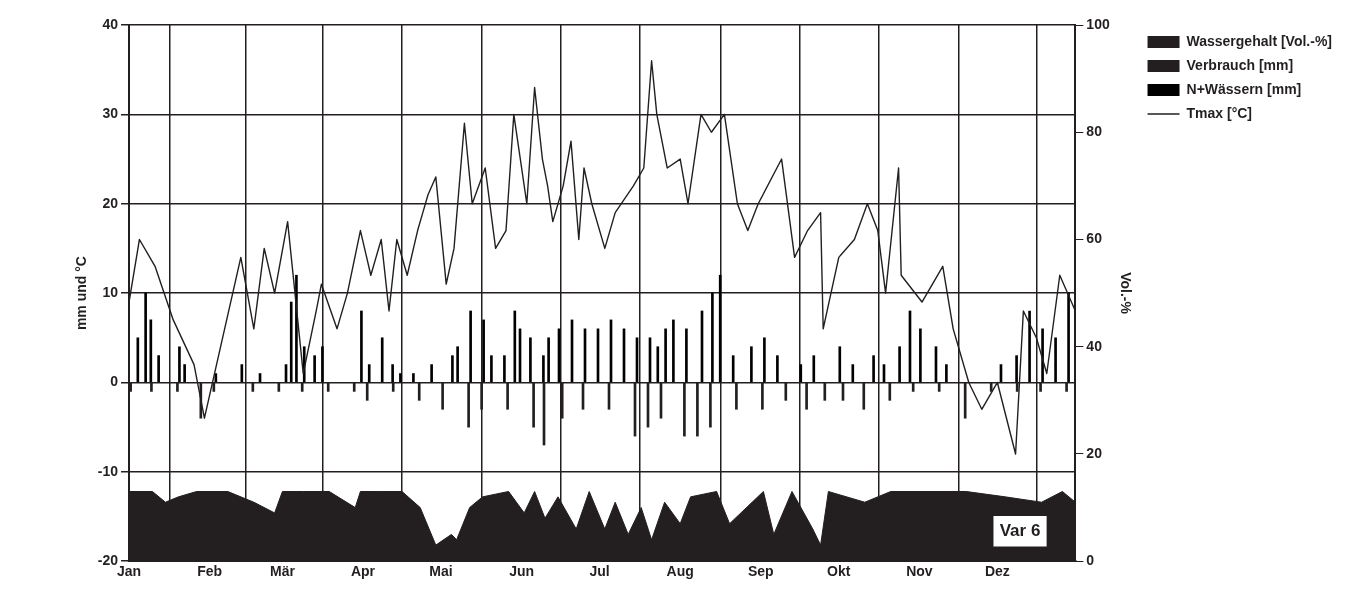  Describe the element at coordinates (110, 202) in the screenshot. I see `y-tick-label: 20` at that location.